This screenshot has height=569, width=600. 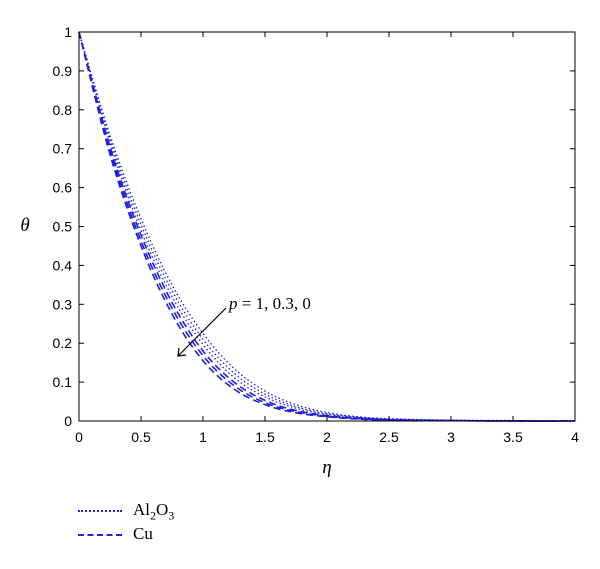 What do you see at coordinates (513, 437) in the screenshot?
I see `x-tick-label: 3.5` at bounding box center [513, 437].